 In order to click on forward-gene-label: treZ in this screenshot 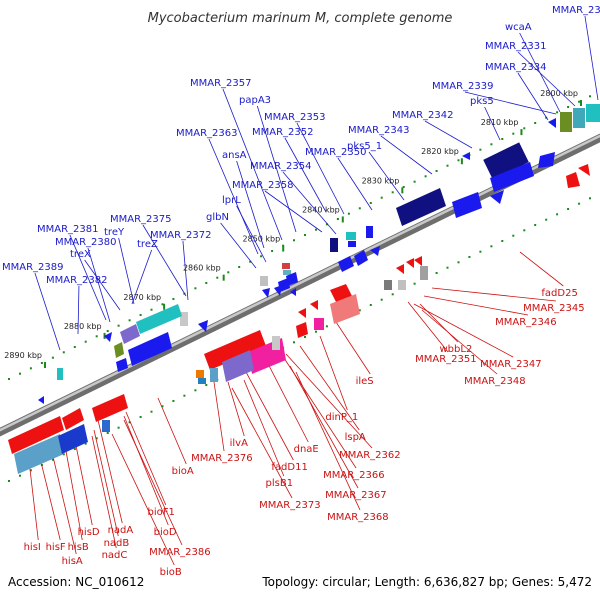, I will do `click(147, 244)`.